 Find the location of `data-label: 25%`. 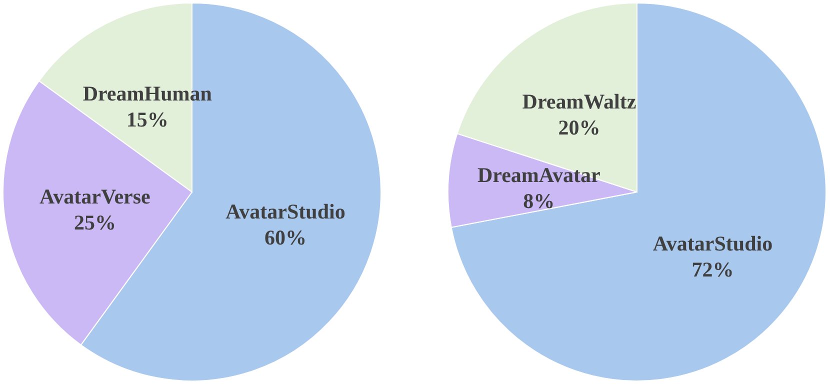

data-label: 25% is located at coordinates (95, 222).